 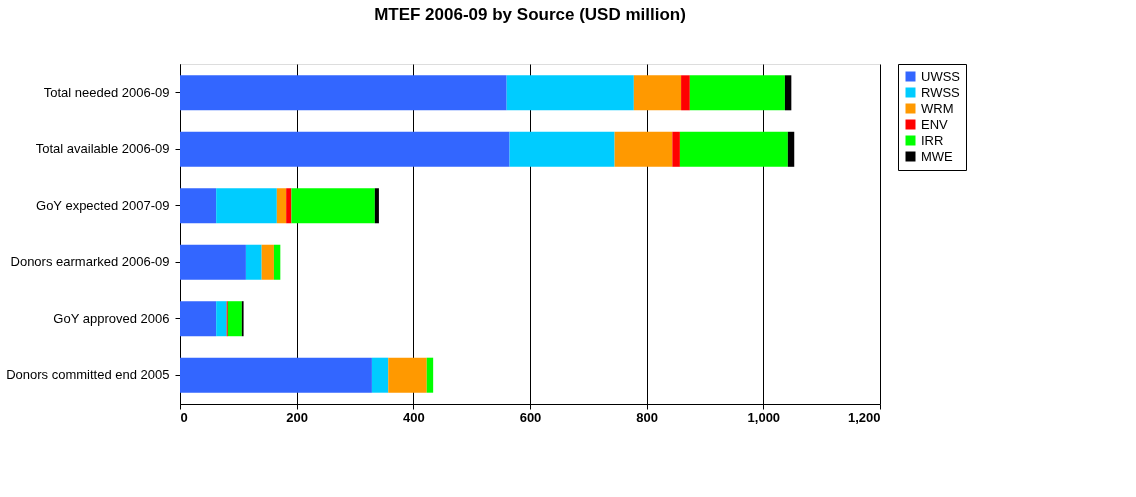 What do you see at coordinates (102, 149) in the screenshot?
I see `y-tick-label: Total available 2006-09` at bounding box center [102, 149].